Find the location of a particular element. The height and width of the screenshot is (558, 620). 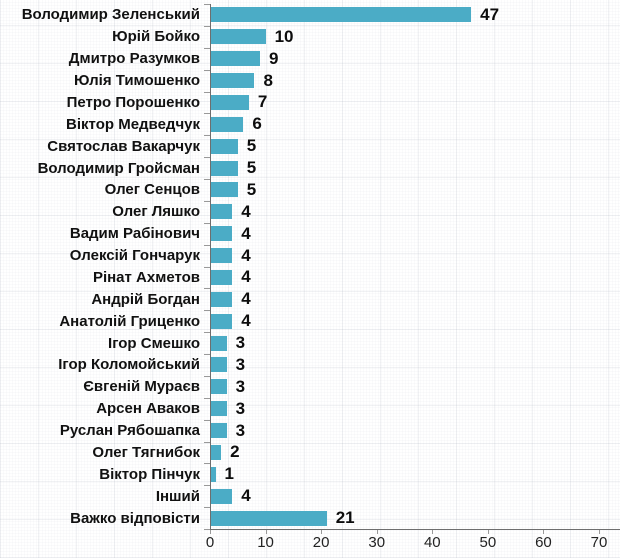

value-label: 1 is located at coordinates (229, 474).